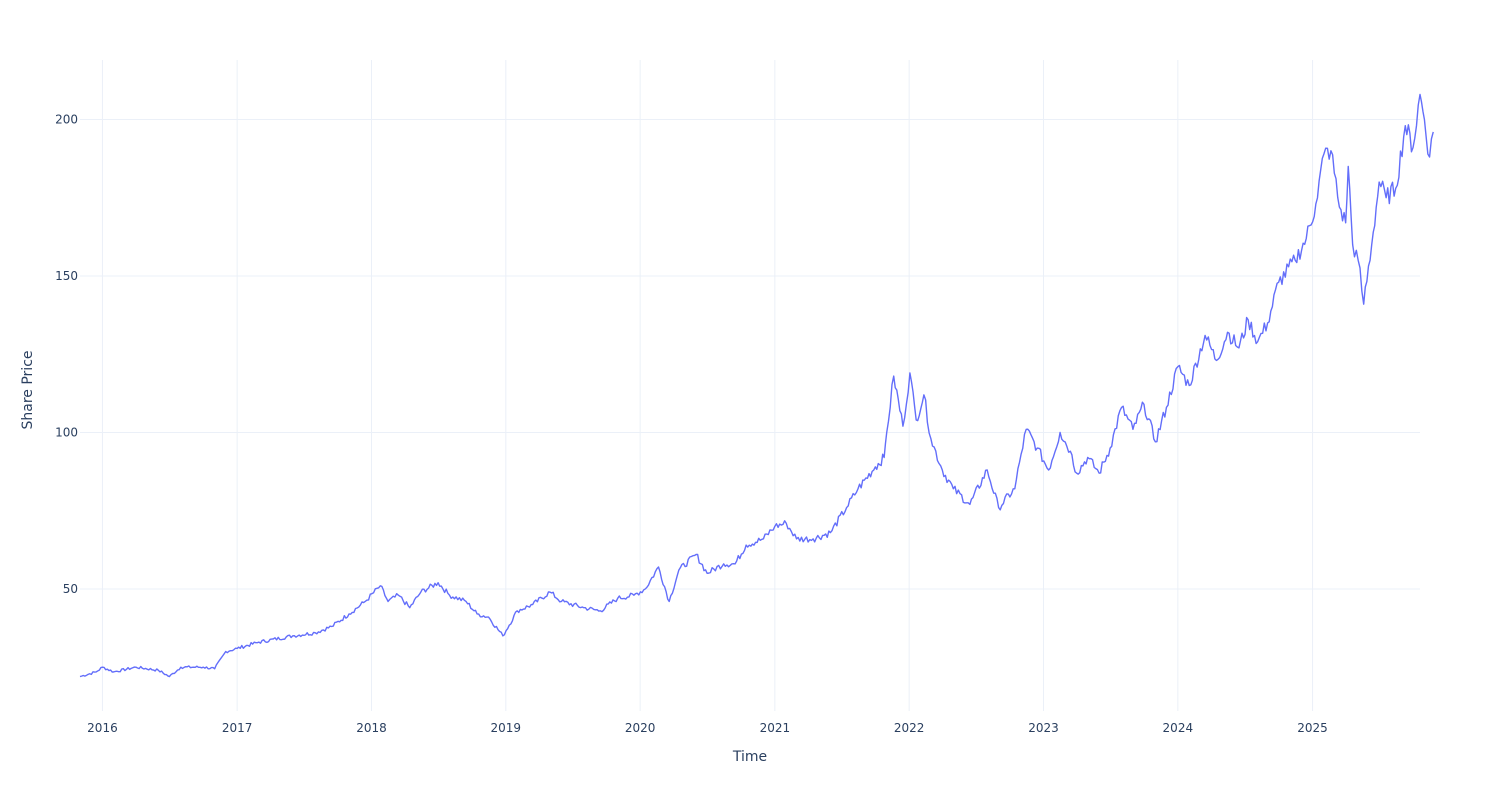 The image size is (1500, 800). Describe the element at coordinates (28, 389) in the screenshot. I see `y-axis-title: Share Price` at that location.